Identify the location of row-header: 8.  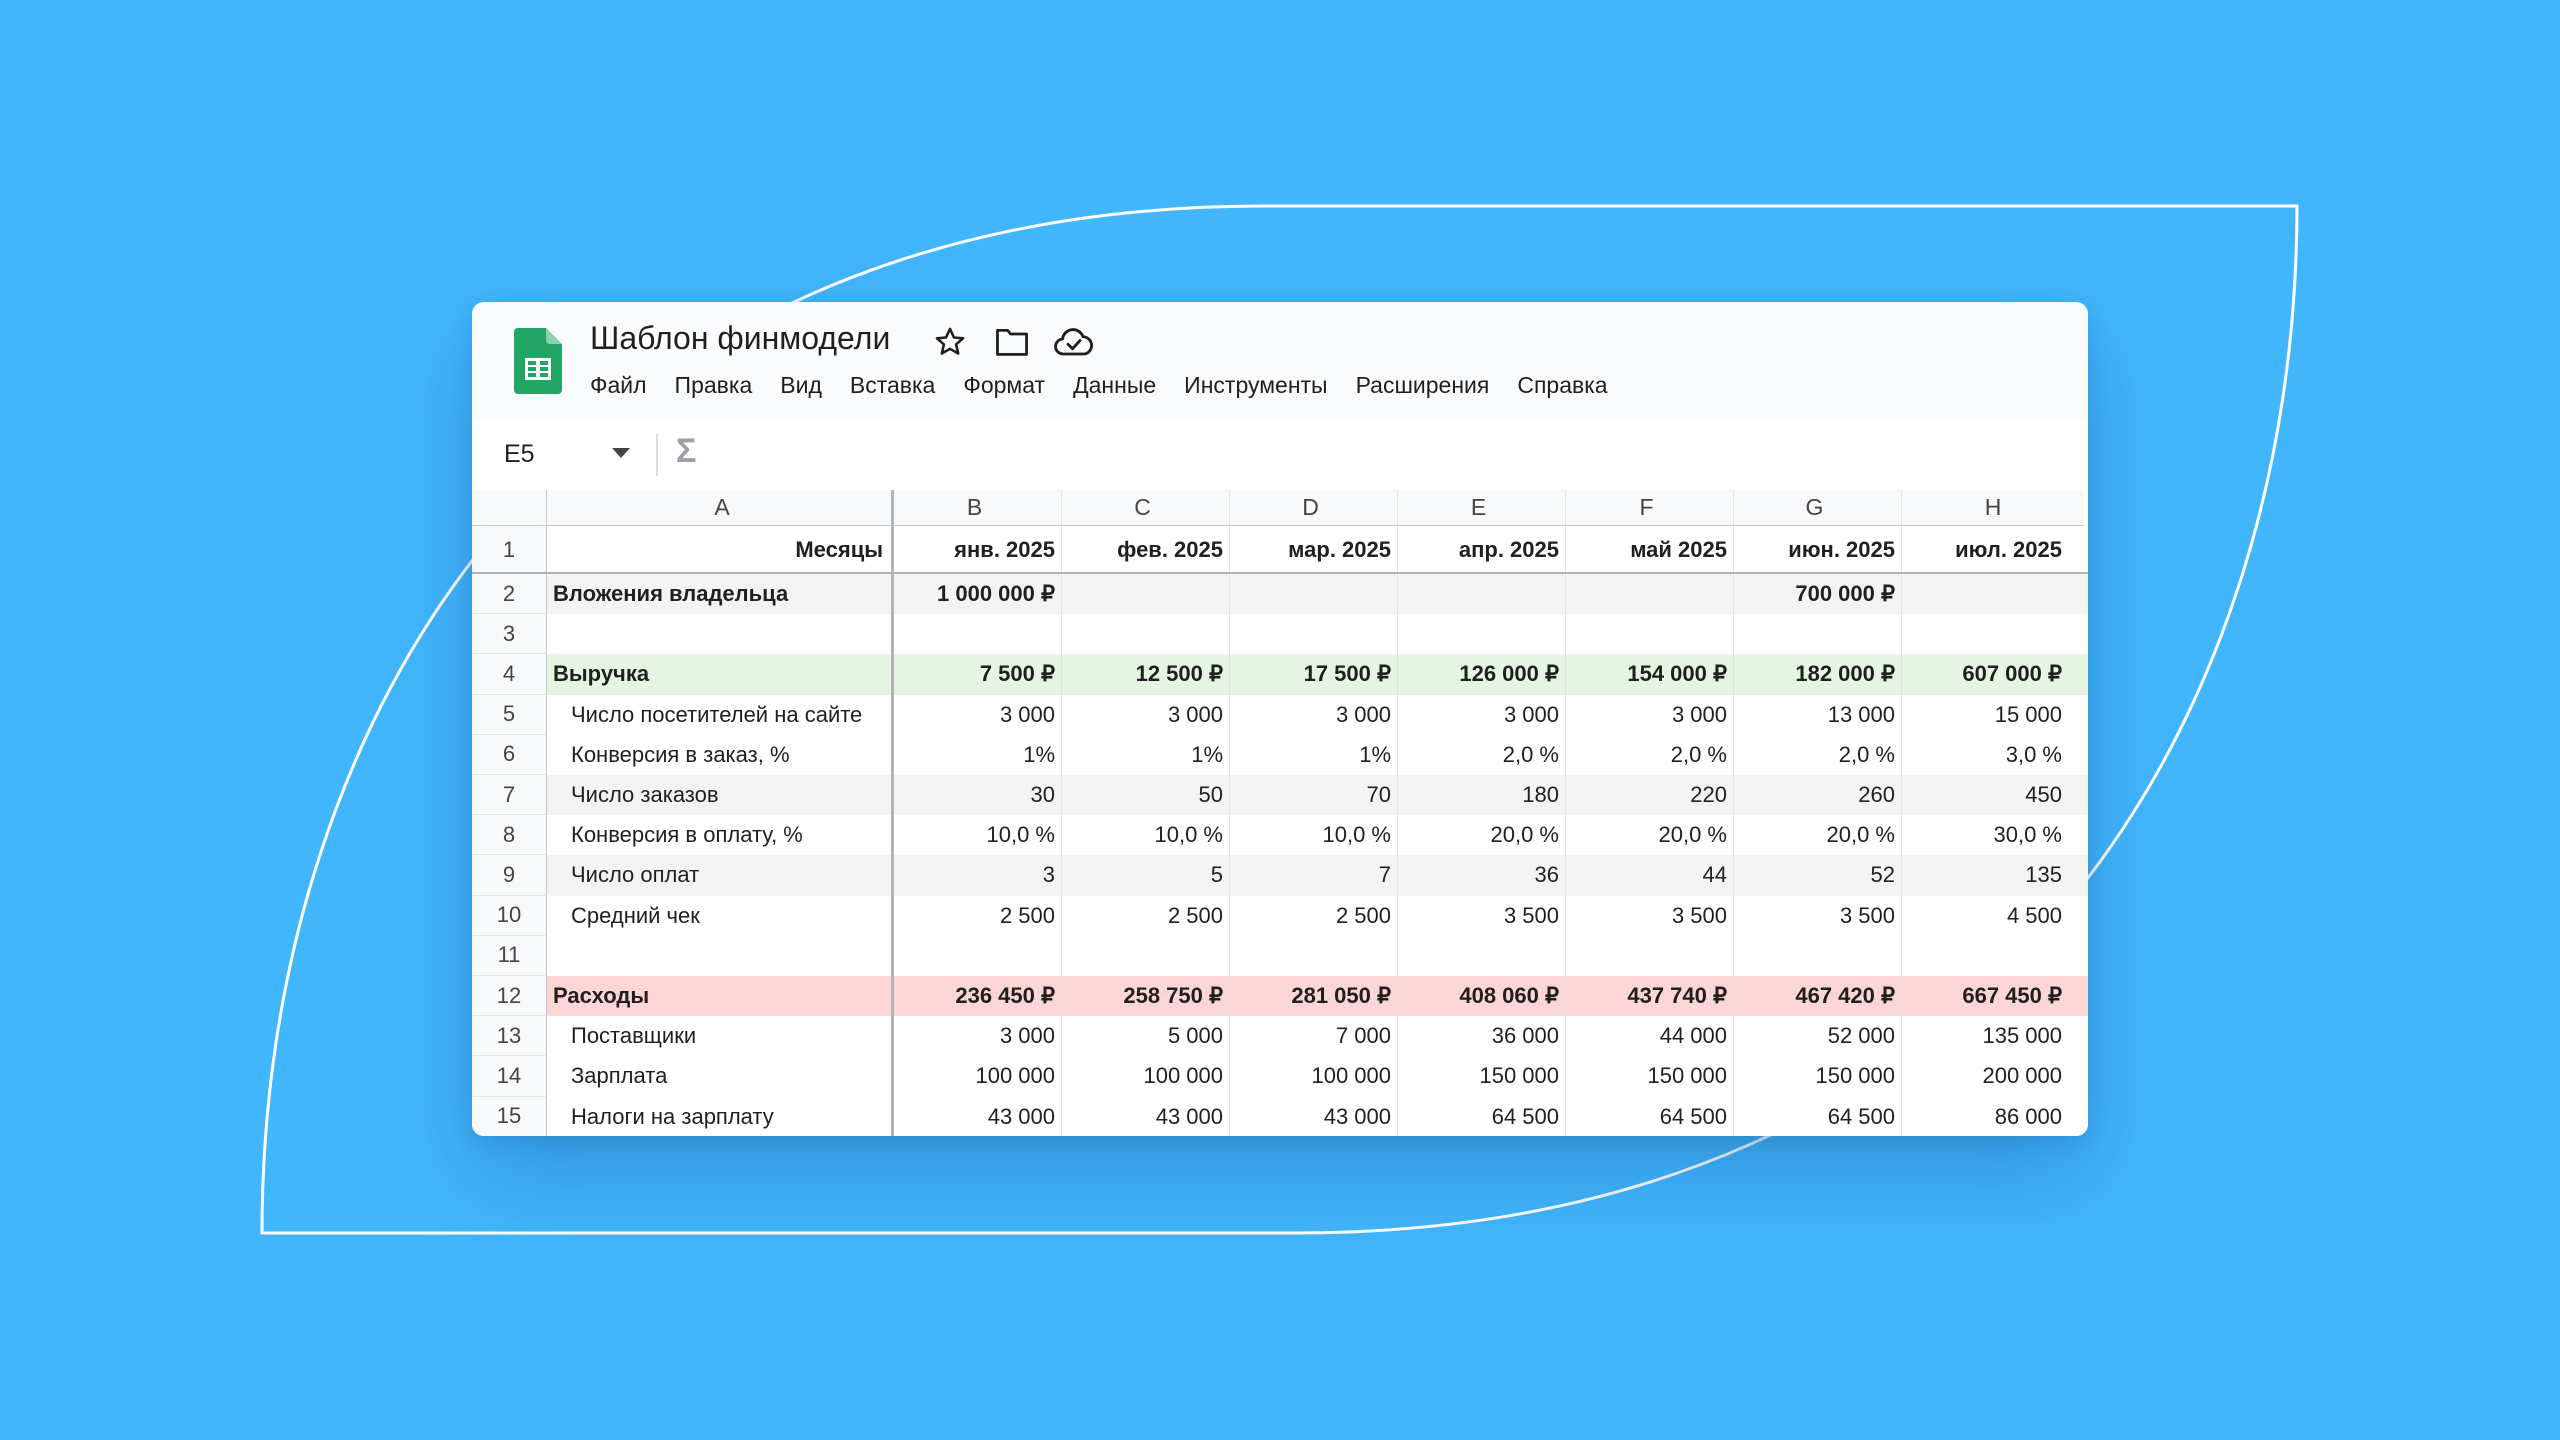
(509, 835).